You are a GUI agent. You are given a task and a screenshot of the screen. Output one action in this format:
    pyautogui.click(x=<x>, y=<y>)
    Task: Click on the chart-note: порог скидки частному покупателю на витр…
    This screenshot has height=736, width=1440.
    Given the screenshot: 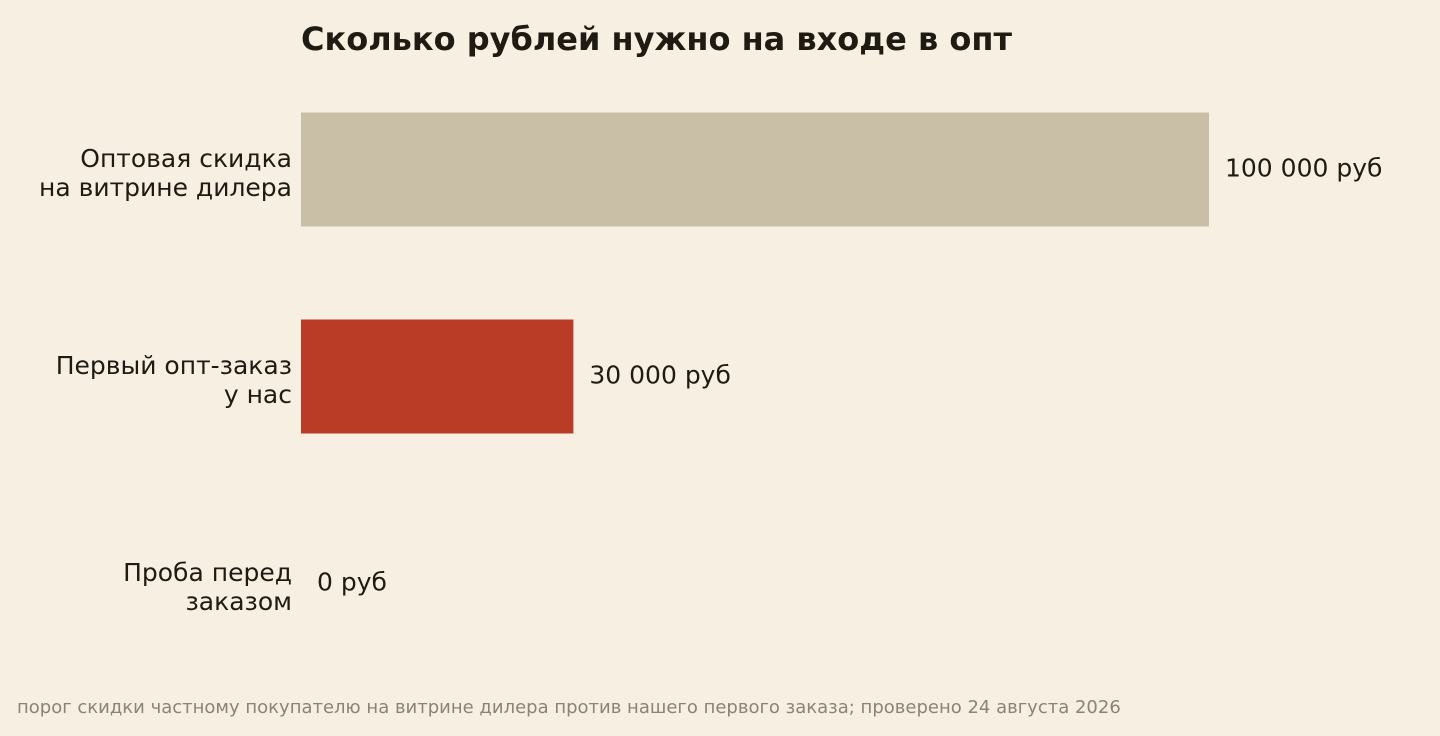 What is the action you would take?
    pyautogui.click(x=569, y=707)
    